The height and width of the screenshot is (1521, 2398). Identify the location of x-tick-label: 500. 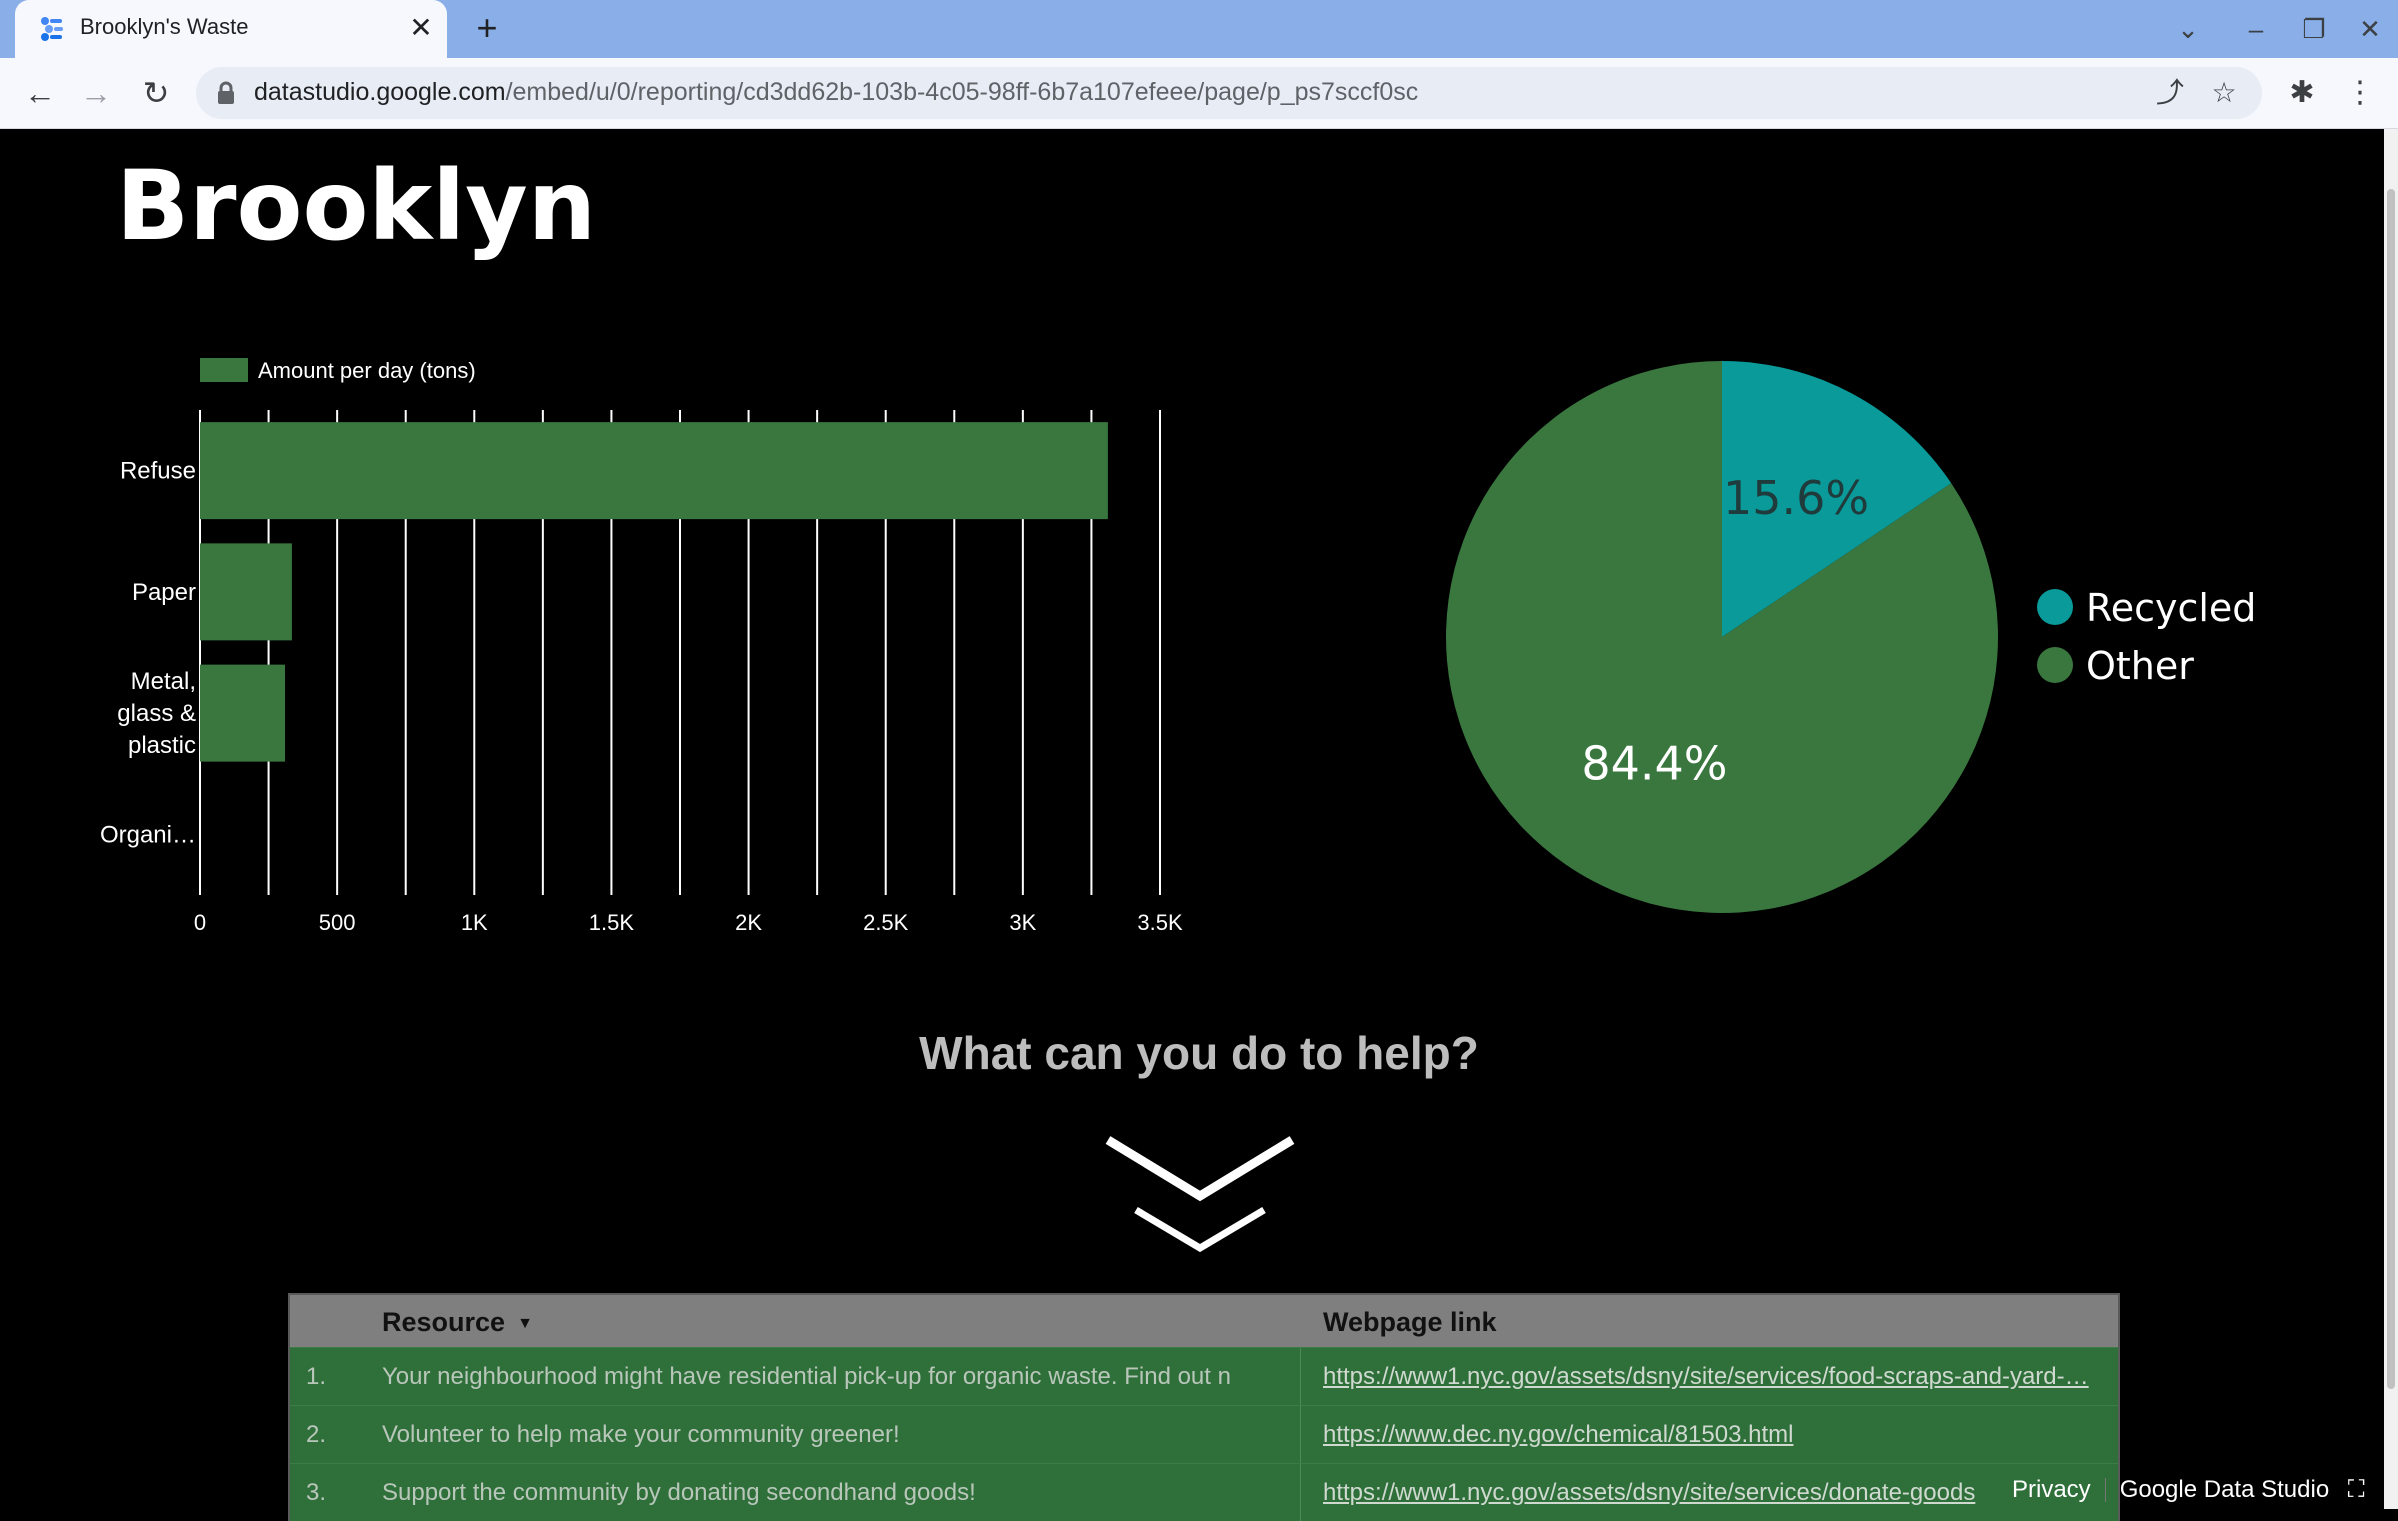
(337, 922).